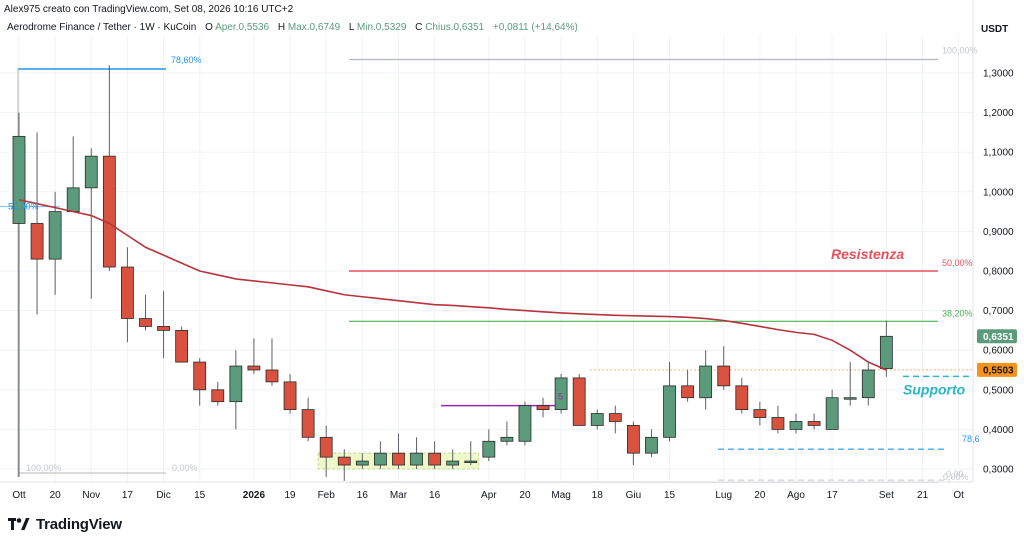  What do you see at coordinates (958, 495) in the screenshot?
I see `x-tick-label: Ot` at bounding box center [958, 495].